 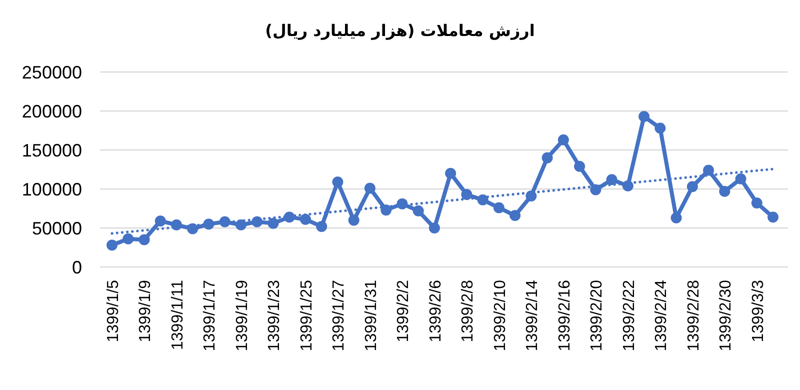 What do you see at coordinates (400, 30) in the screenshot?
I see `chart-title: ارزش معاملات (هزار میلیارد ریال)` at bounding box center [400, 30].